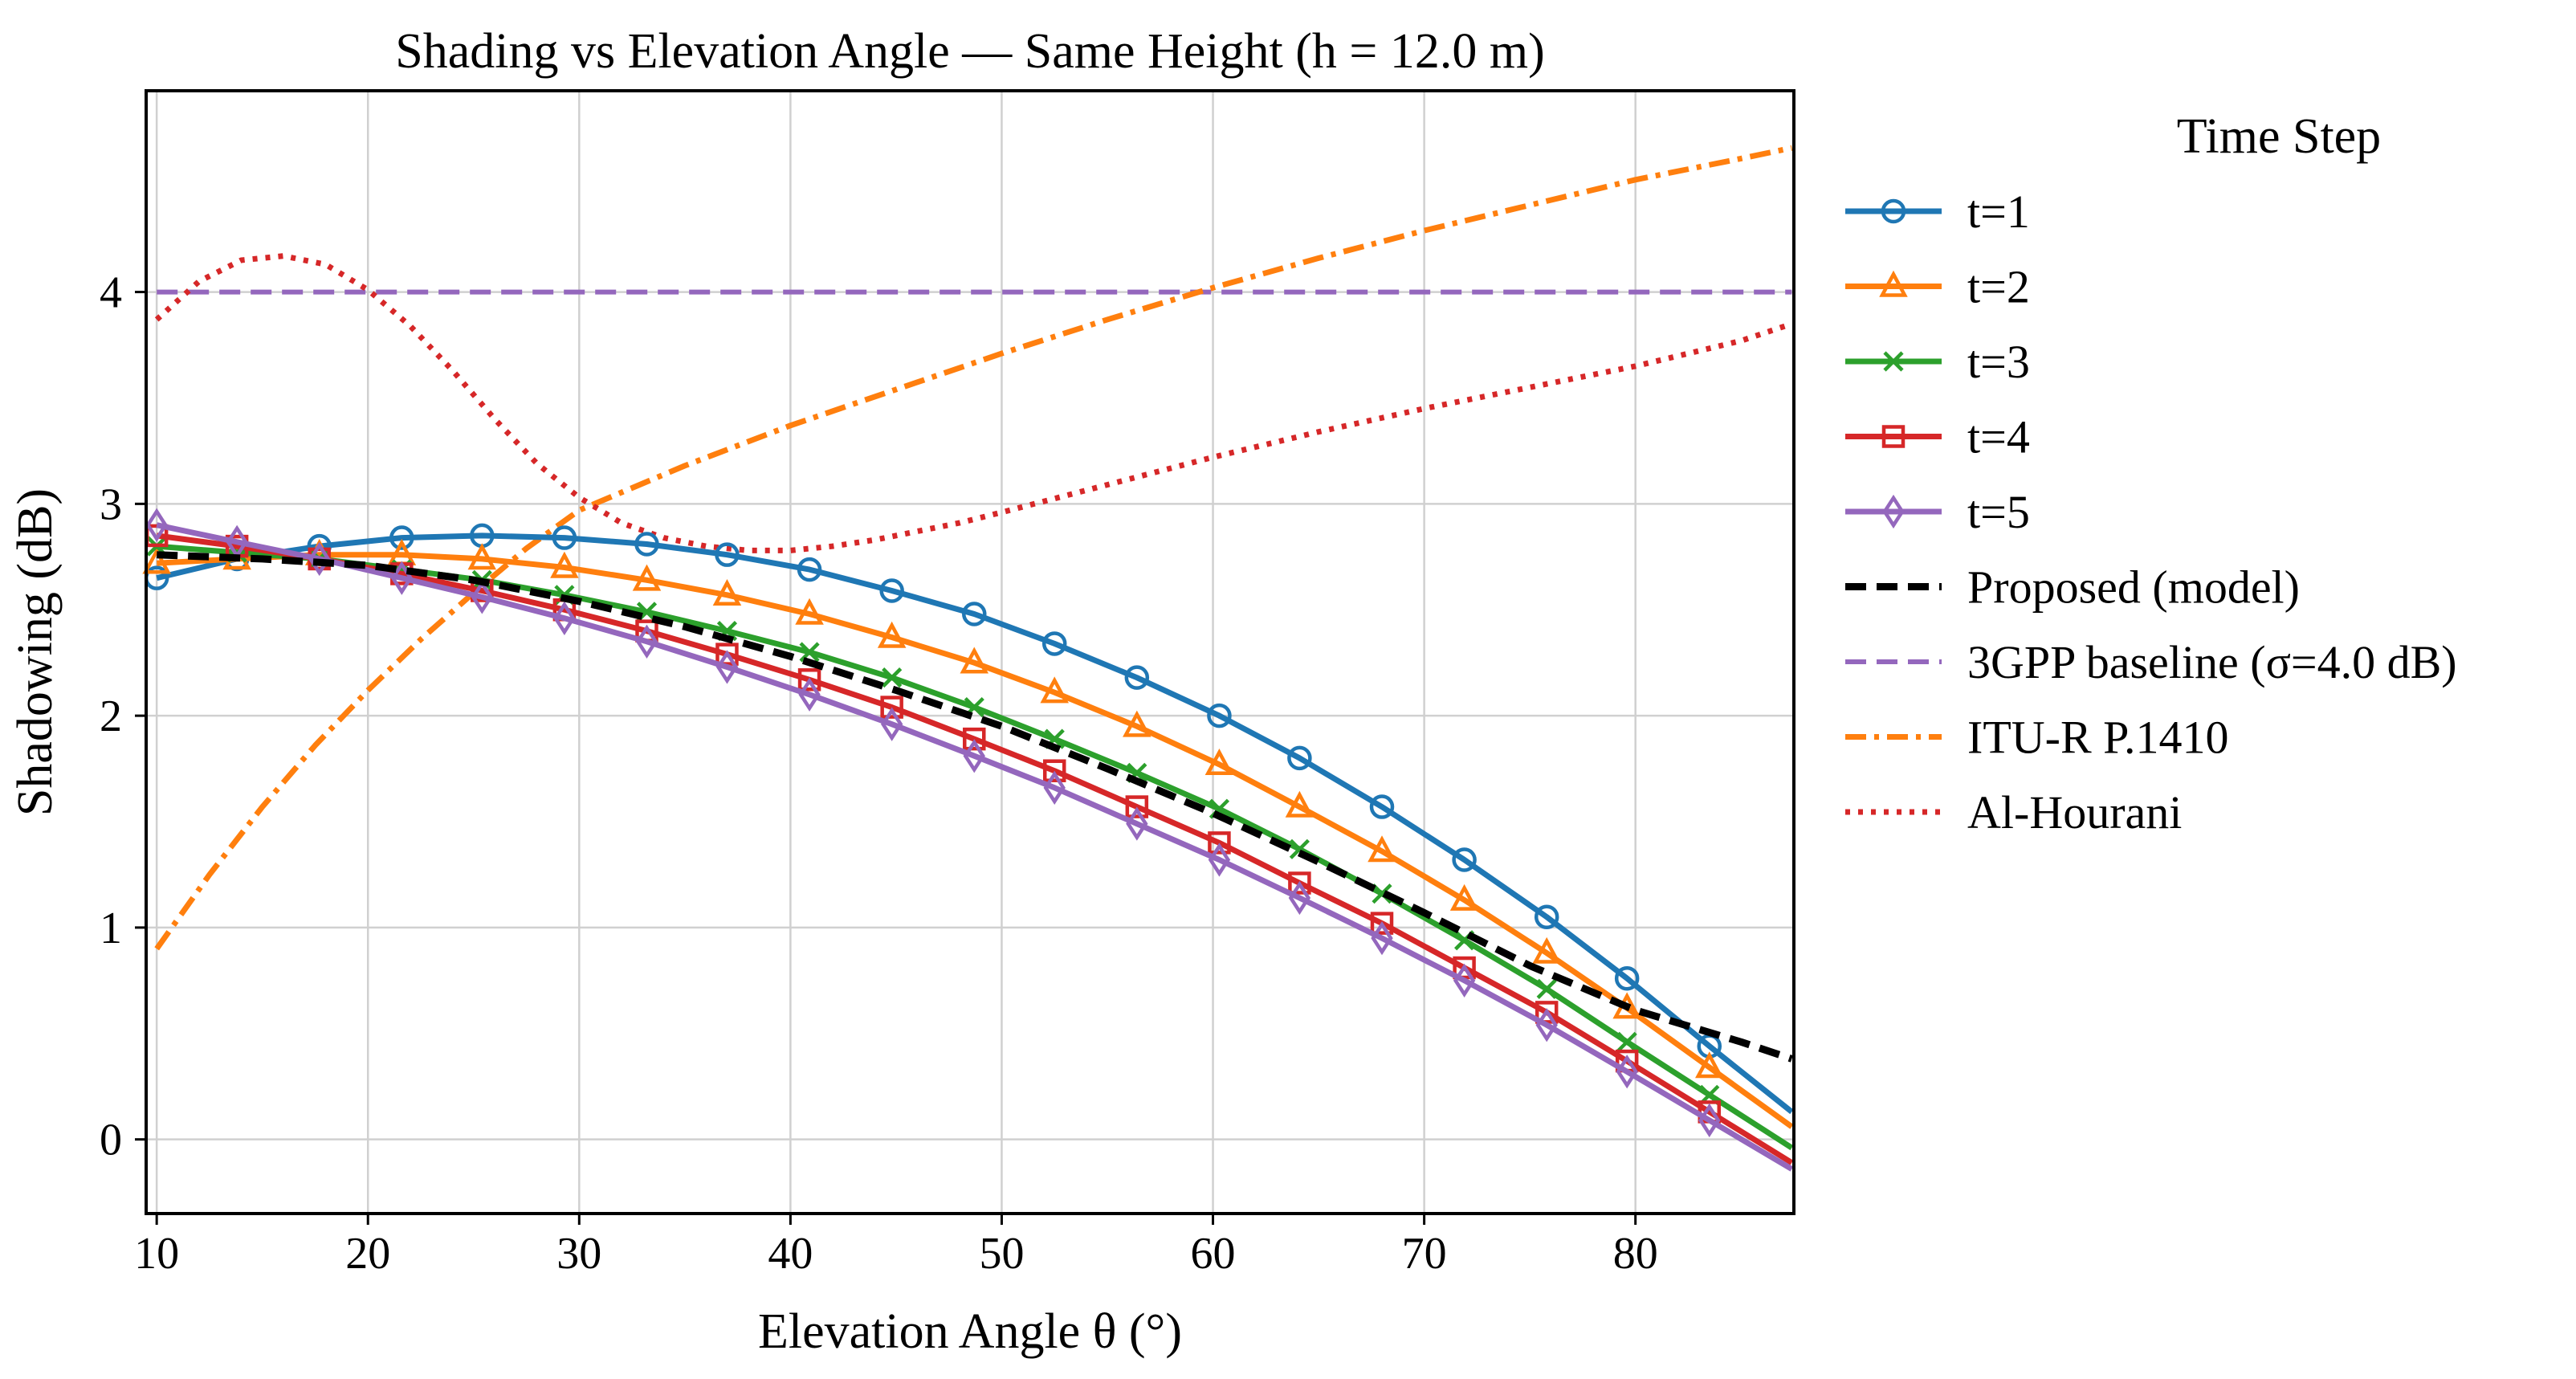  What do you see at coordinates (1998, 437) in the screenshot?
I see `legend-label: t=4` at bounding box center [1998, 437].